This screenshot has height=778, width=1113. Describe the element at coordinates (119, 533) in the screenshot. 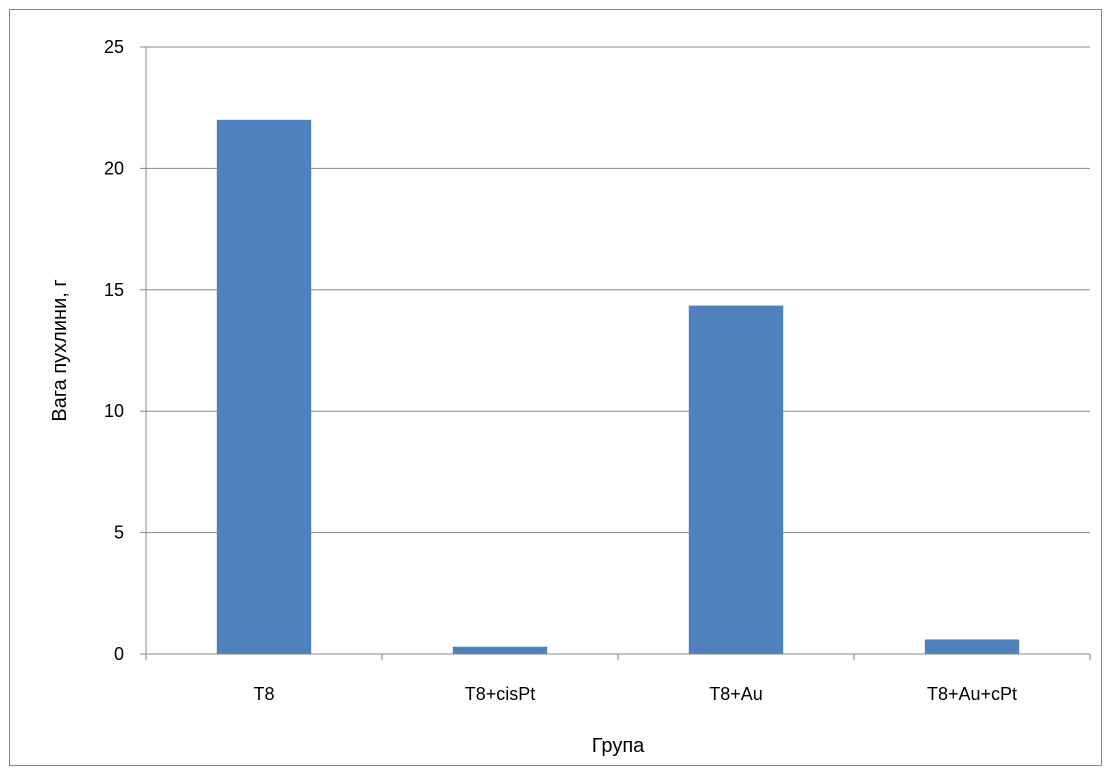

I see `y-tick-label: 5` at that location.